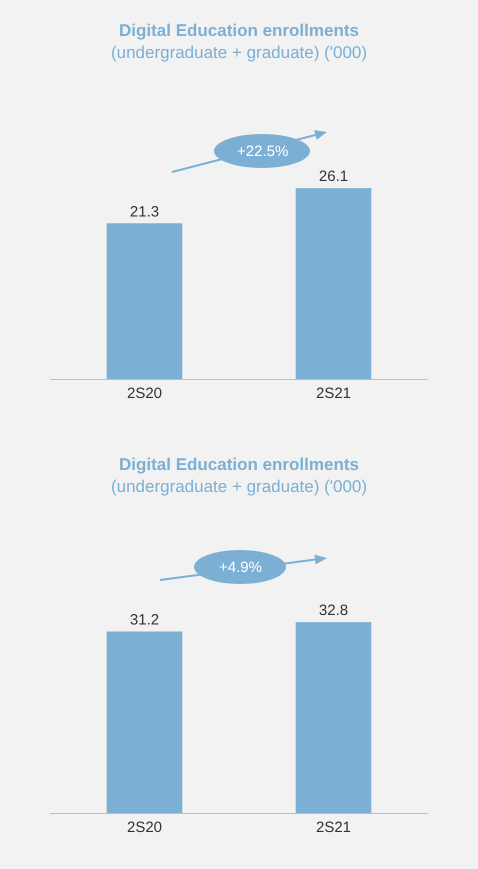 The height and width of the screenshot is (869, 478). Describe the element at coordinates (262, 151) in the screenshot. I see `text: +22.5%` at that location.